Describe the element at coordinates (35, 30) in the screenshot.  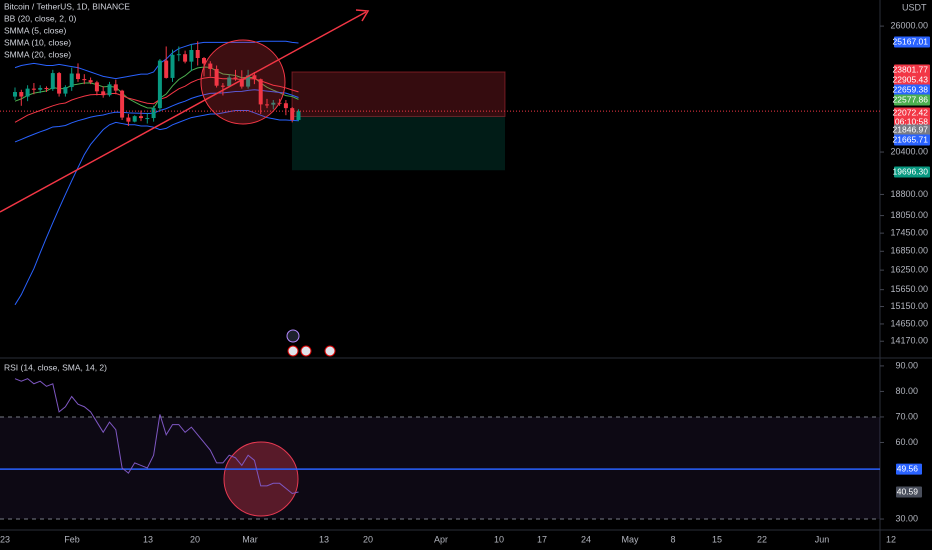
I see `legend-entry: SMMA (5, close)` at that location.